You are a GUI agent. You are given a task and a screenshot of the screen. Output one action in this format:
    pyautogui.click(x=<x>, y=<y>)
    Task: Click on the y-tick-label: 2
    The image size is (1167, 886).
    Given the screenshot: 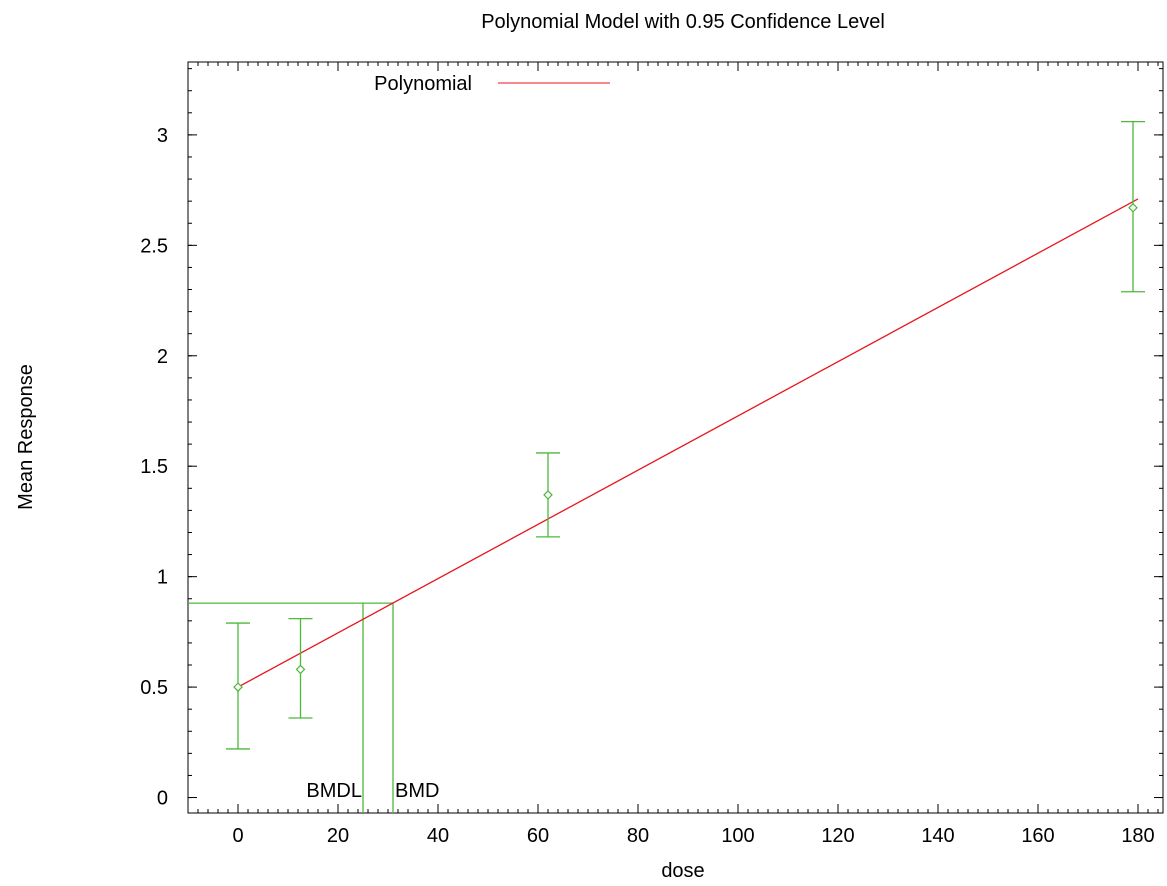 What is the action you would take?
    pyautogui.click(x=162, y=357)
    